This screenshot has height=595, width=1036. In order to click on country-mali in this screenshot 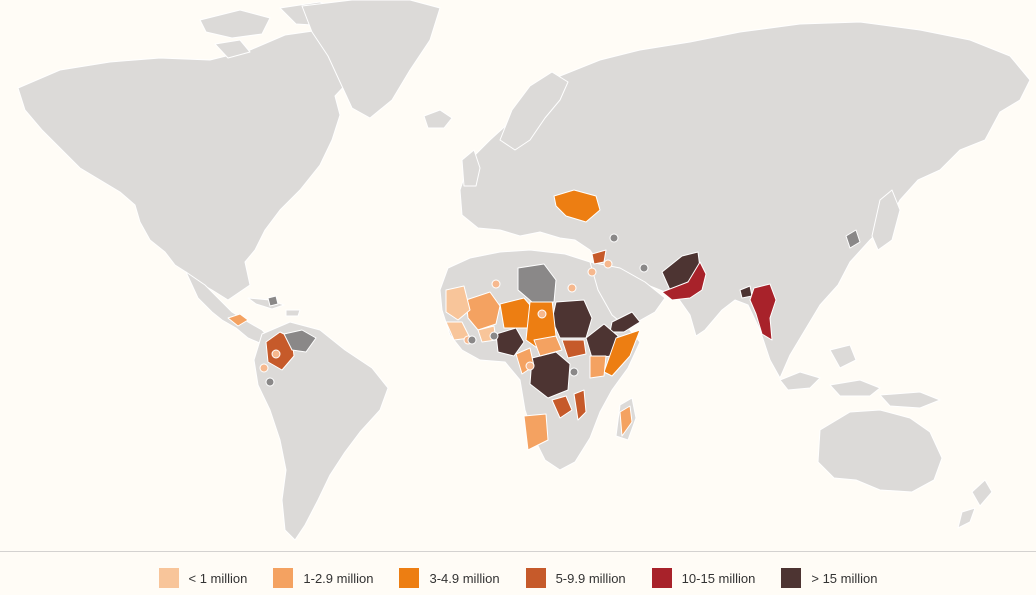, I will do `click(483, 311)`.